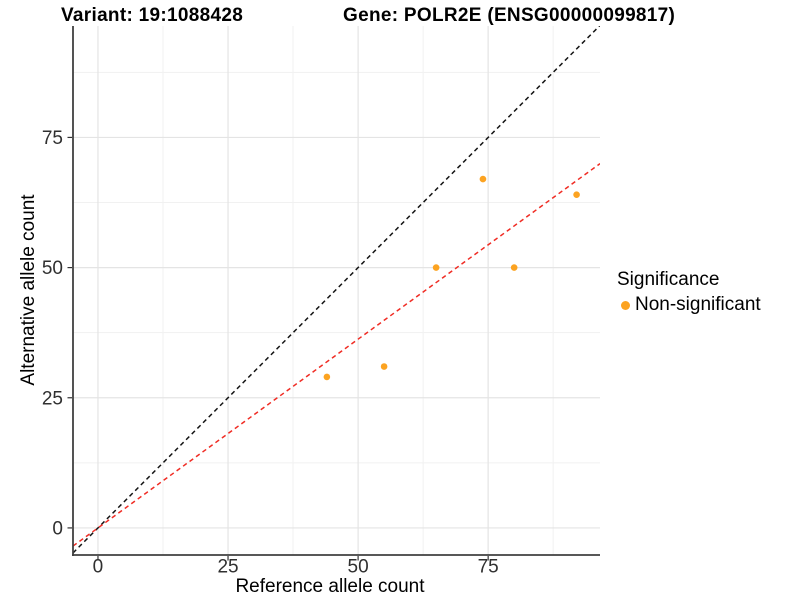 The height and width of the screenshot is (600, 800). I want to click on legend: Significance Non-significant, so click(689, 292).